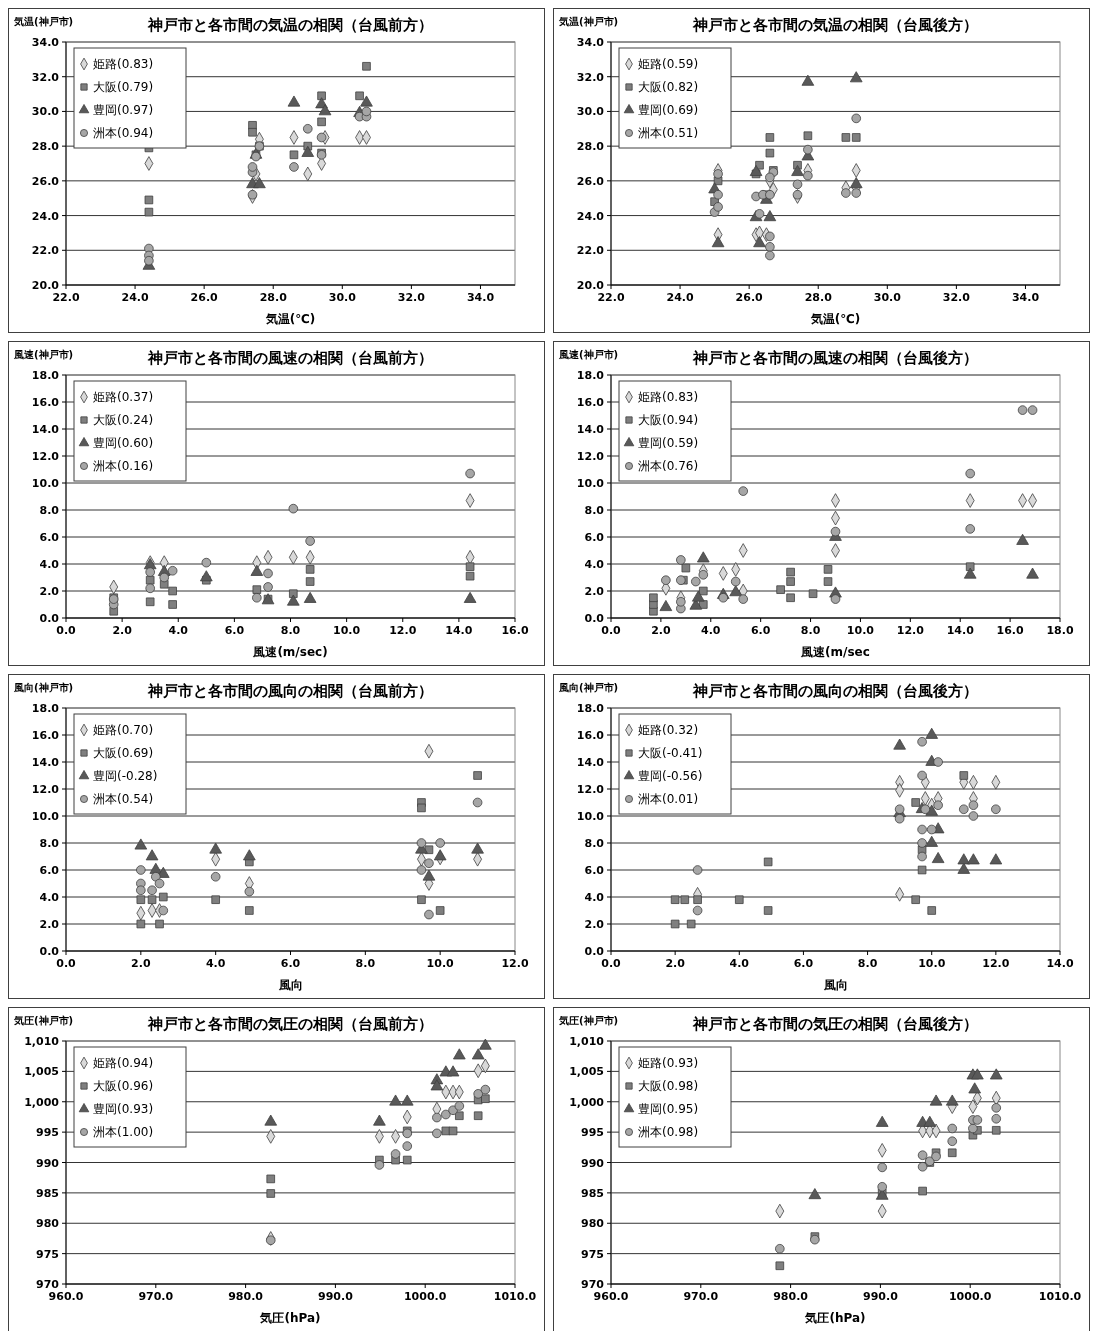  I want to click on legend-label: 大阪(0.79), so click(123, 87).